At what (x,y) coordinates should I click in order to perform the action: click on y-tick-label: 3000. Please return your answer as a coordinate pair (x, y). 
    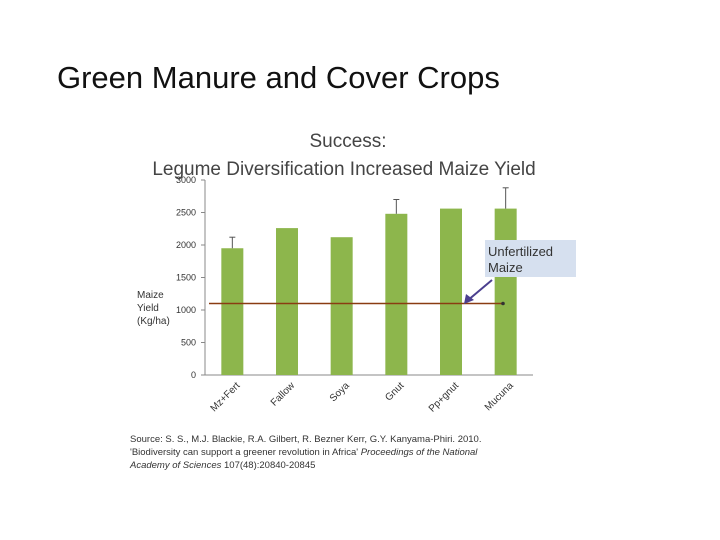
    Looking at the image, I should click on (186, 180).